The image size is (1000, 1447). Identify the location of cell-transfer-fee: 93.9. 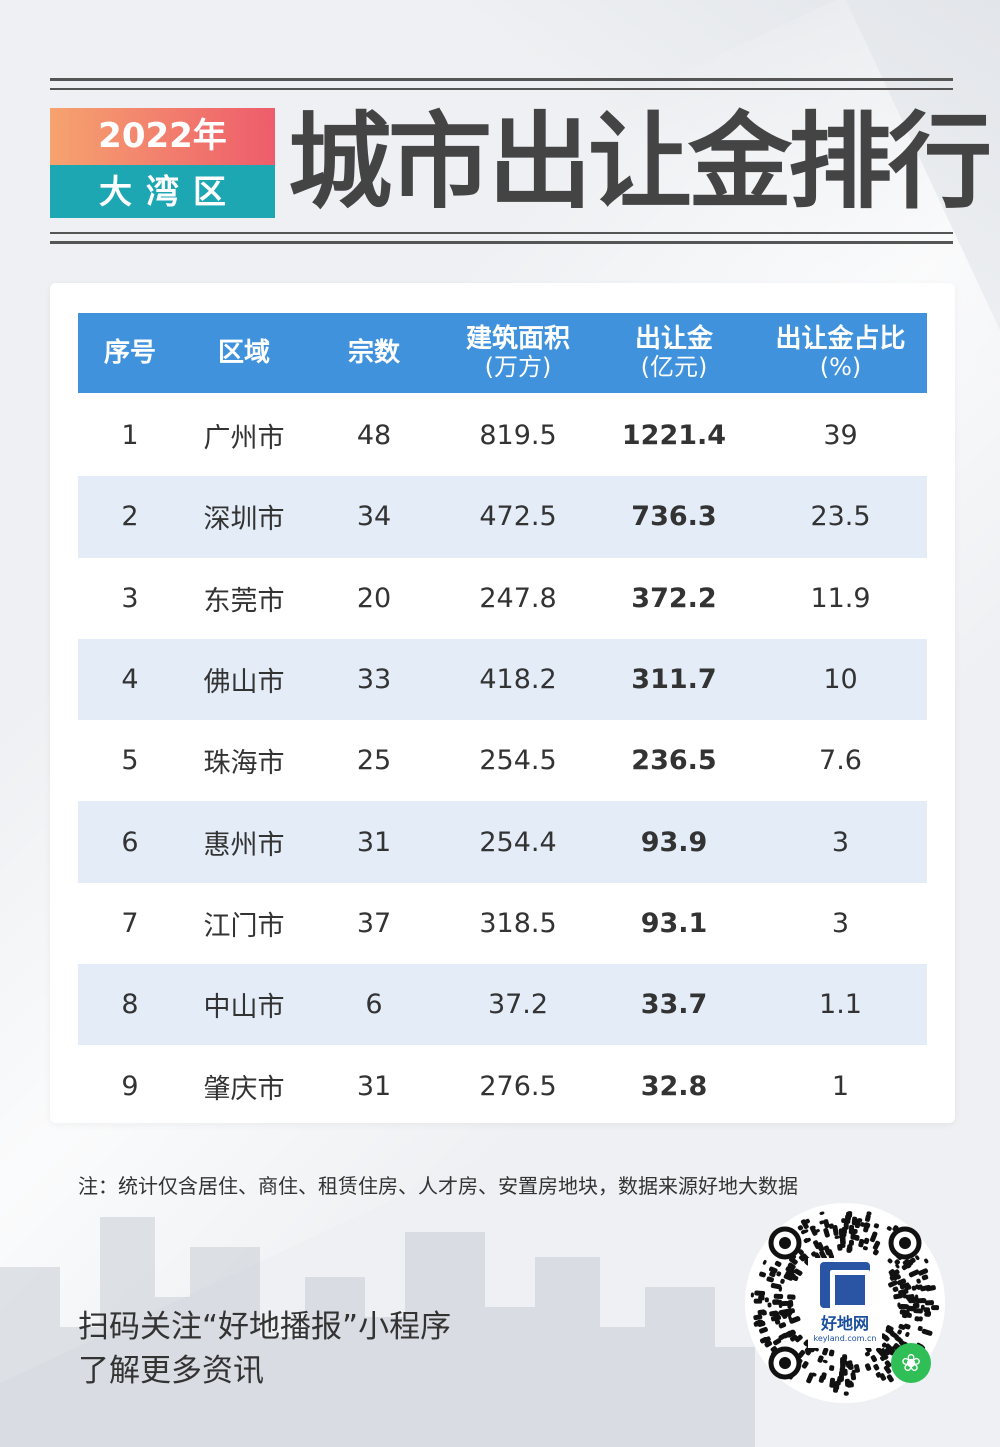
(674, 842).